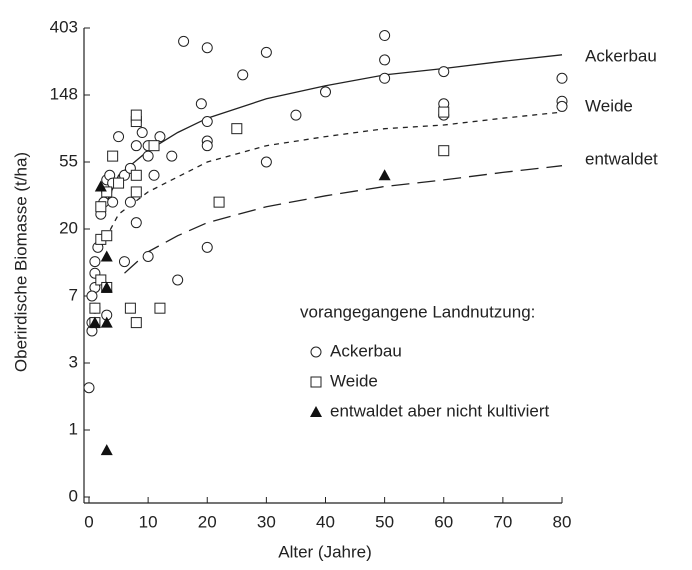 The width and height of the screenshot is (692, 570). I want to click on legend-label: Ackerbau, so click(366, 350).